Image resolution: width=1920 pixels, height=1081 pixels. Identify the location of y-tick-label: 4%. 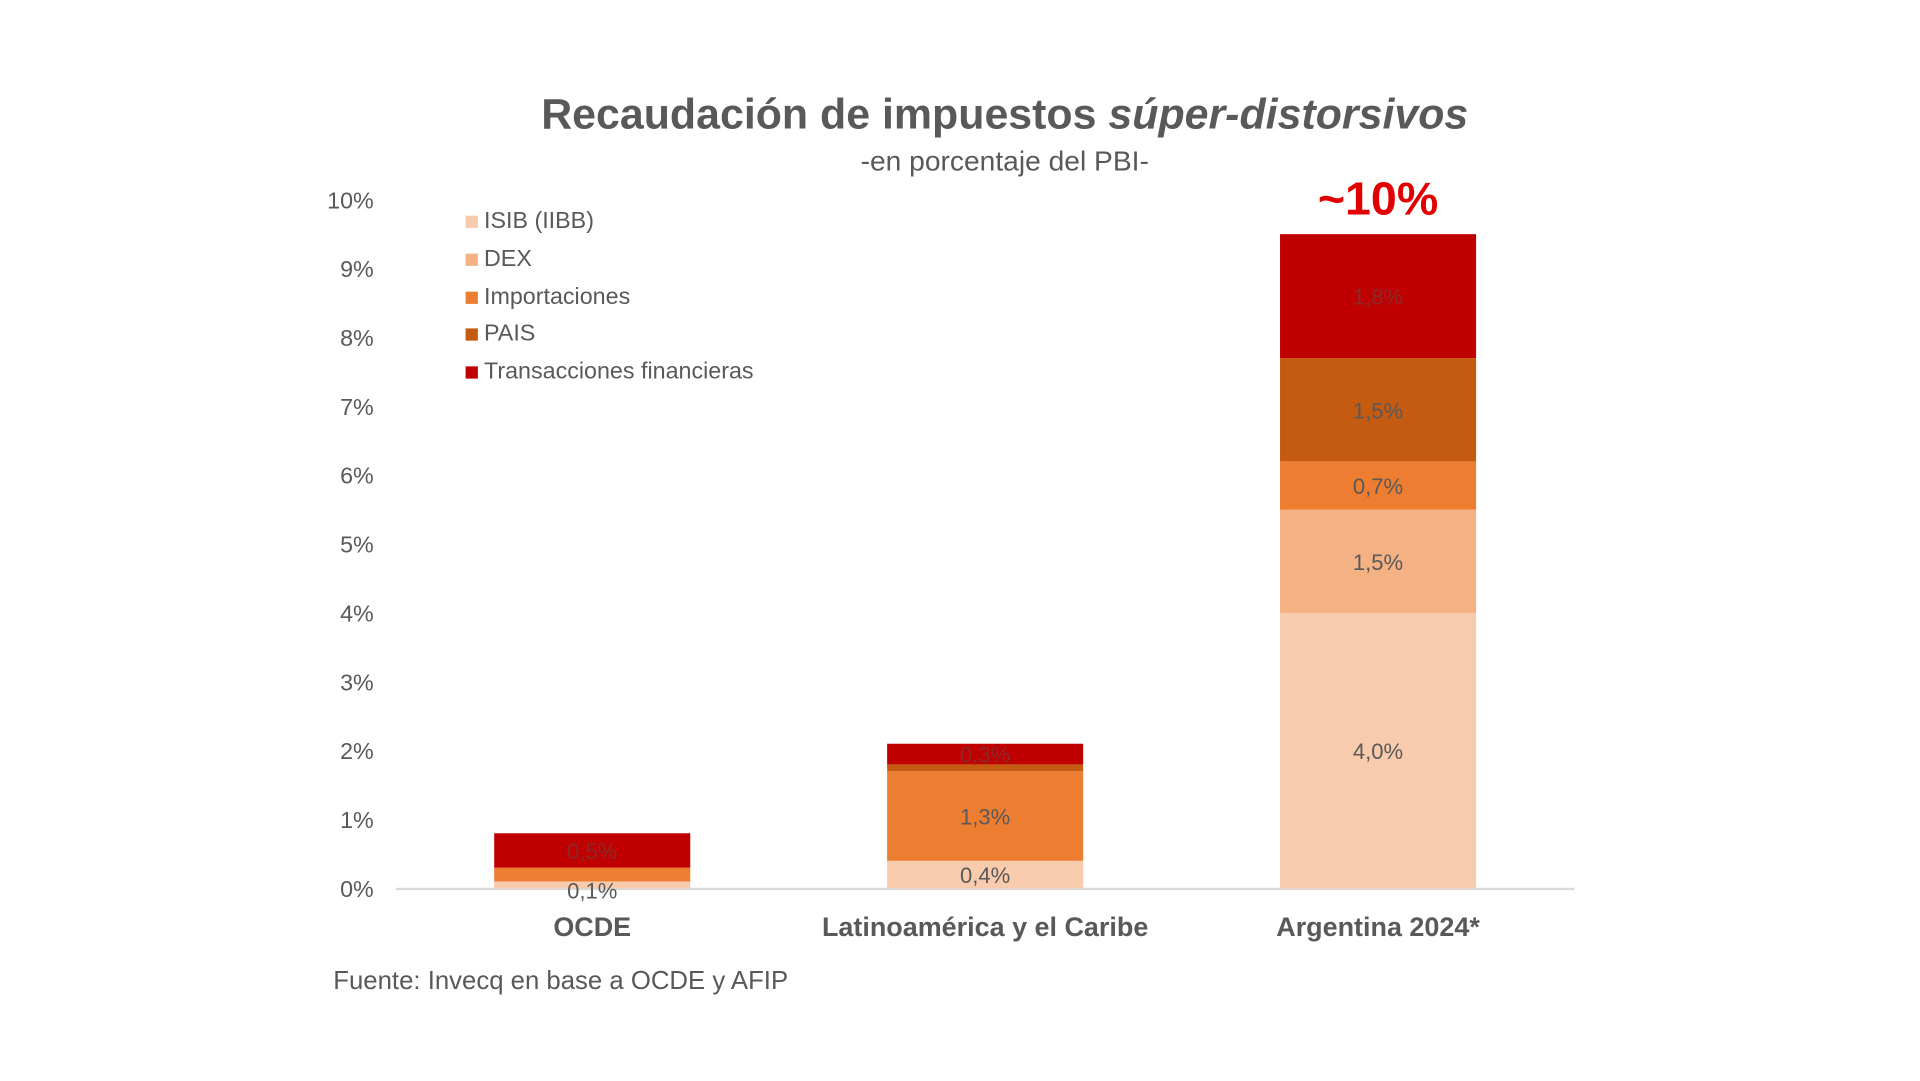
(357, 613).